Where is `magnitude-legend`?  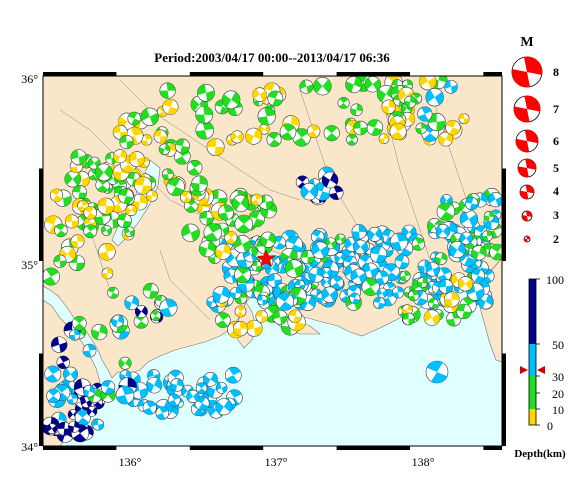 magnitude-legend is located at coordinates (527, 149).